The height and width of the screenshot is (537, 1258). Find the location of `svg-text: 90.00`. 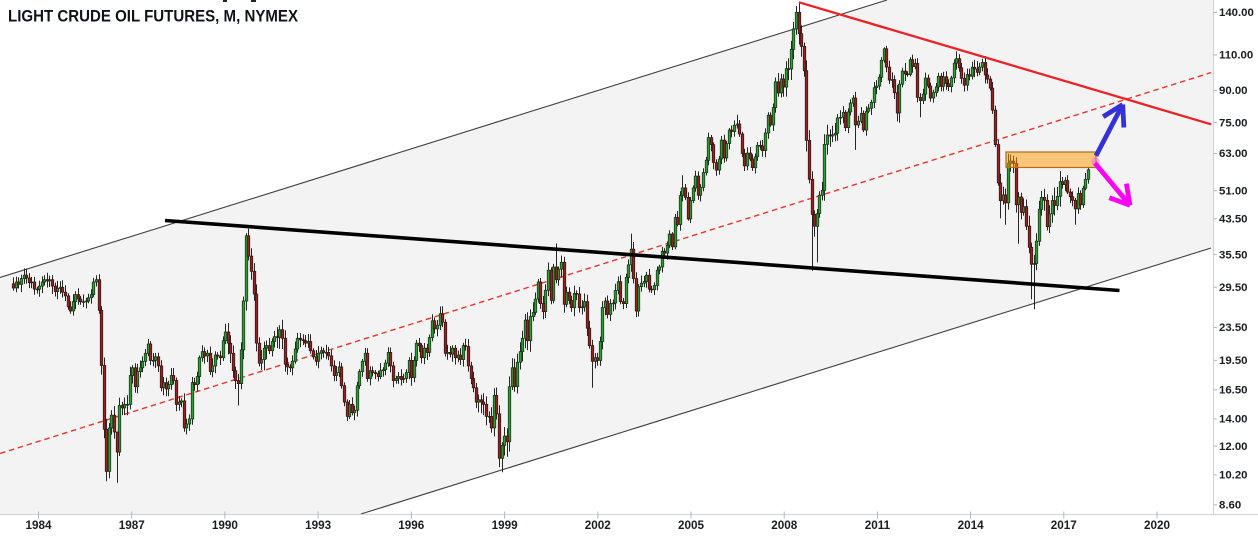

svg-text: 90.00 is located at coordinates (1233, 91).